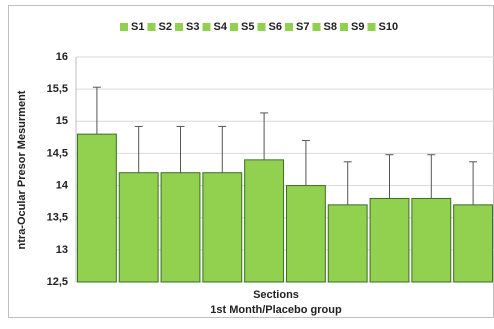  What do you see at coordinates (192, 27) in the screenshot?
I see `legend-label: S3` at bounding box center [192, 27].